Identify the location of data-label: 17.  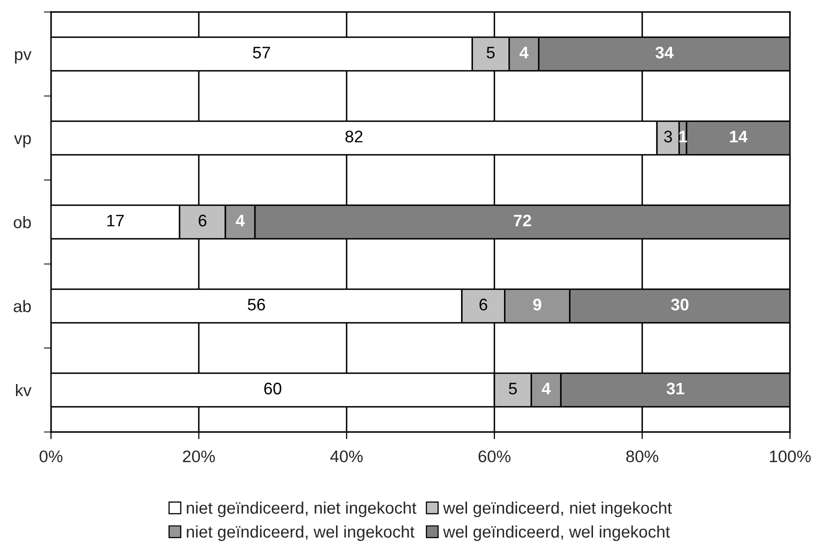
(115, 220).